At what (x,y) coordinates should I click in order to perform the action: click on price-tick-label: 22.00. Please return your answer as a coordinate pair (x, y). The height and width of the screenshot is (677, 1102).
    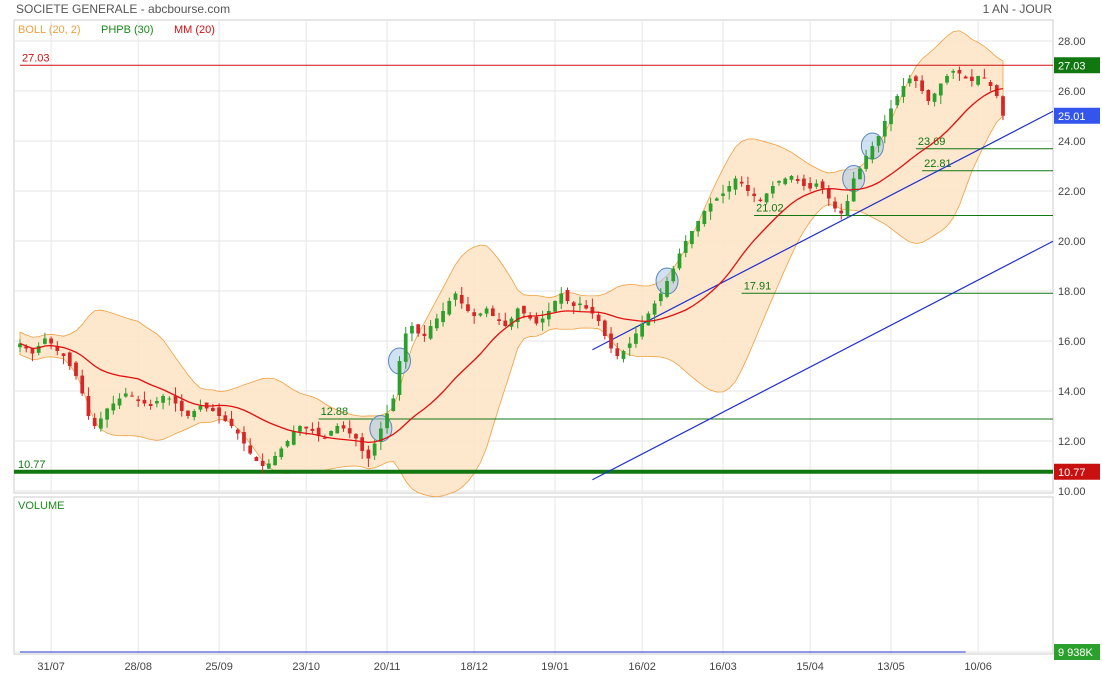
    Looking at the image, I should click on (1072, 192).